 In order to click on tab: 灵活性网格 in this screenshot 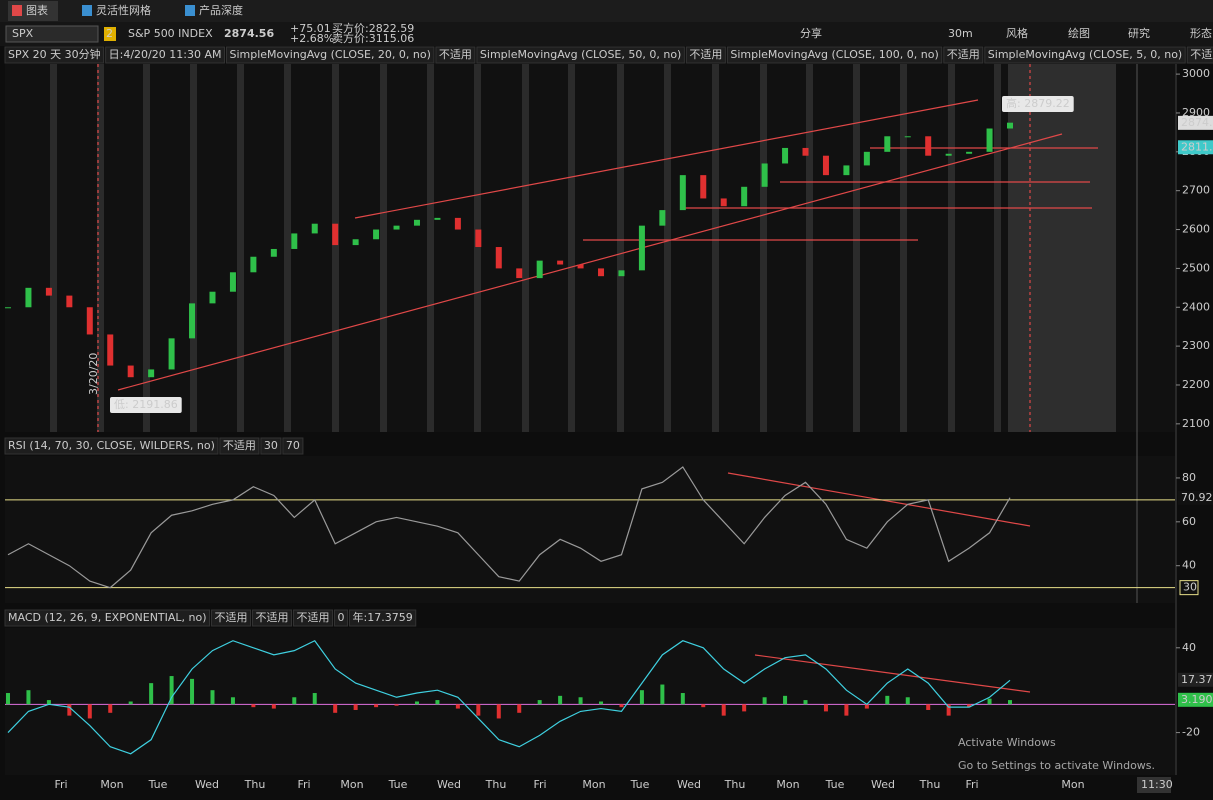, I will do `click(123, 10)`.